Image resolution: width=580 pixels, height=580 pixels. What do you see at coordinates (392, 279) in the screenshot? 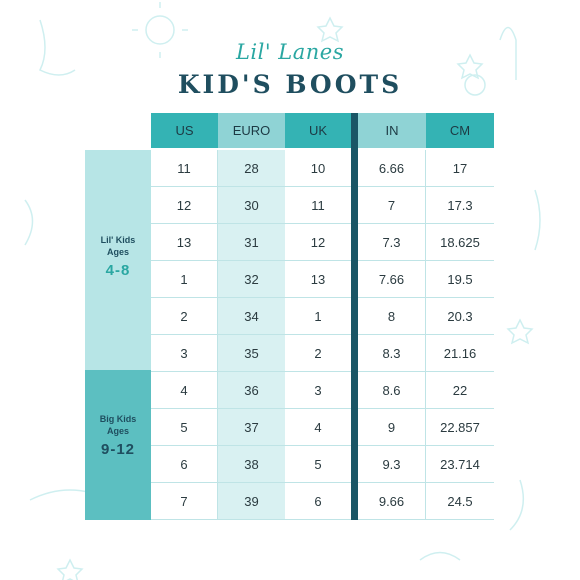
I see `cell-in: 7.66` at bounding box center [392, 279].